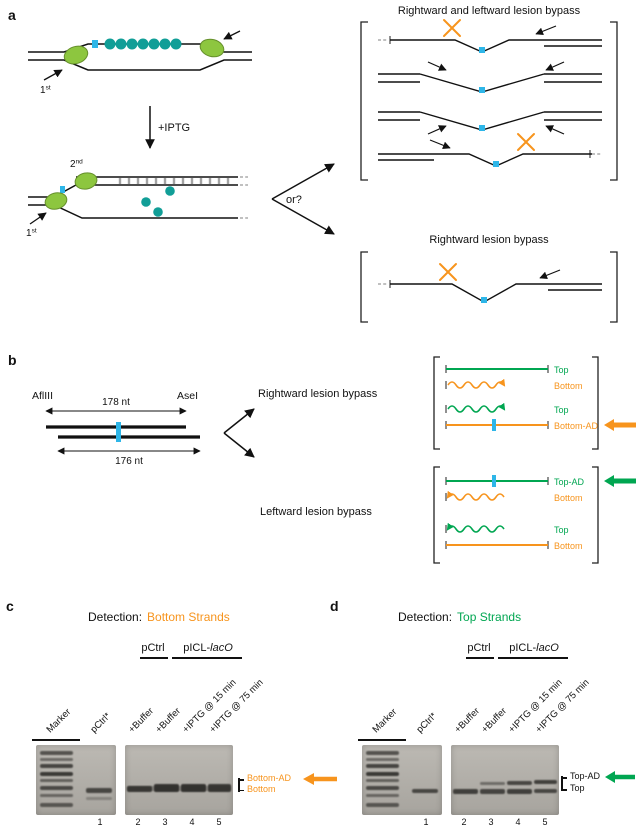 This screenshot has height=829, width=638. What do you see at coordinates (207, 658) in the screenshot?
I see `group-bar-picl-laco` at bounding box center [207, 658].